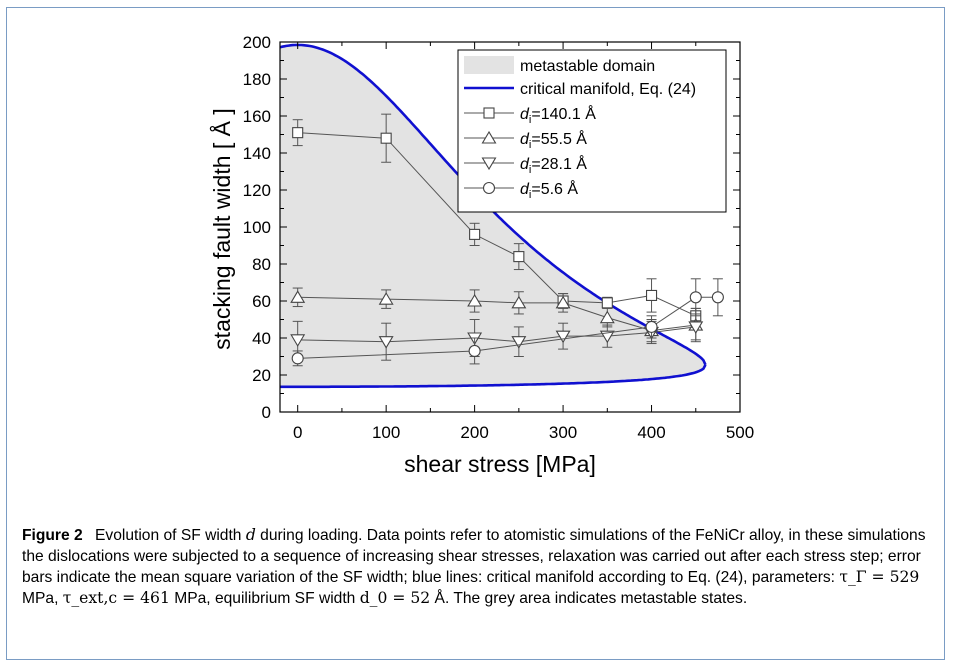 This screenshot has width=953, height=668. What do you see at coordinates (489, 65) in the screenshot?
I see `legend-domain-swatch` at bounding box center [489, 65].